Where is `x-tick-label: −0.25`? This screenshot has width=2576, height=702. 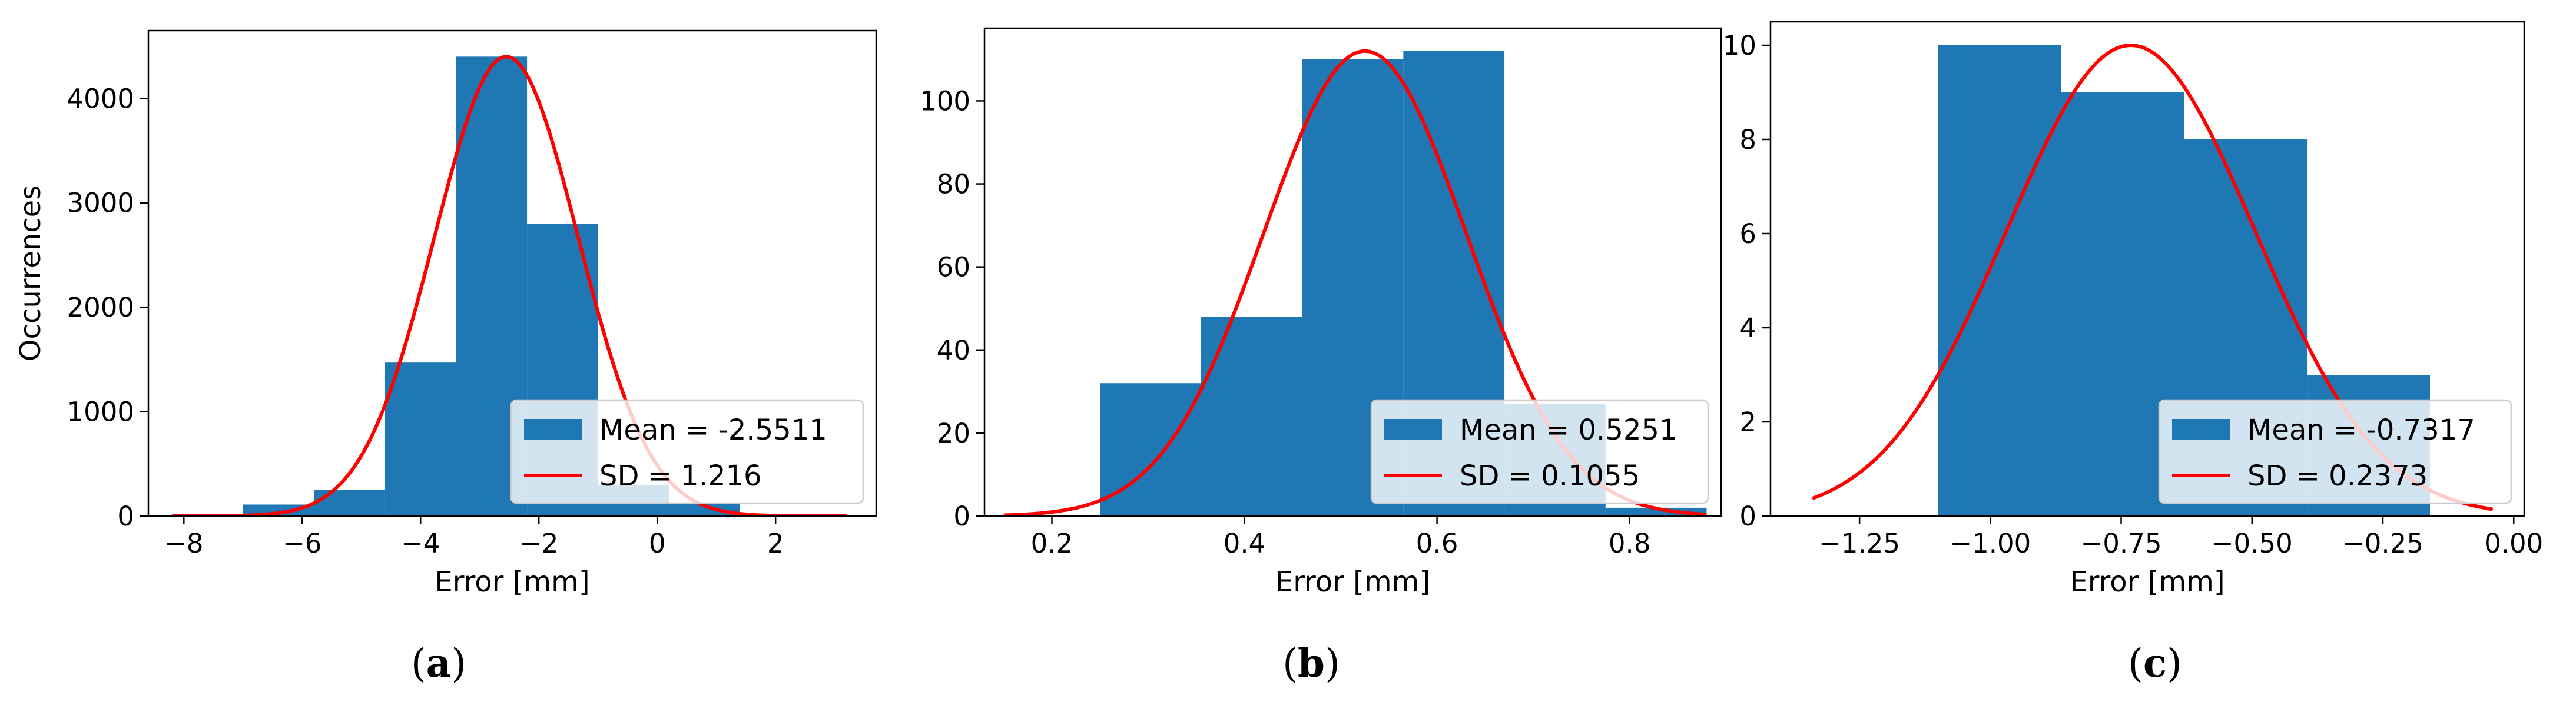
x-tick-label: −0.25 is located at coordinates (2383, 543).